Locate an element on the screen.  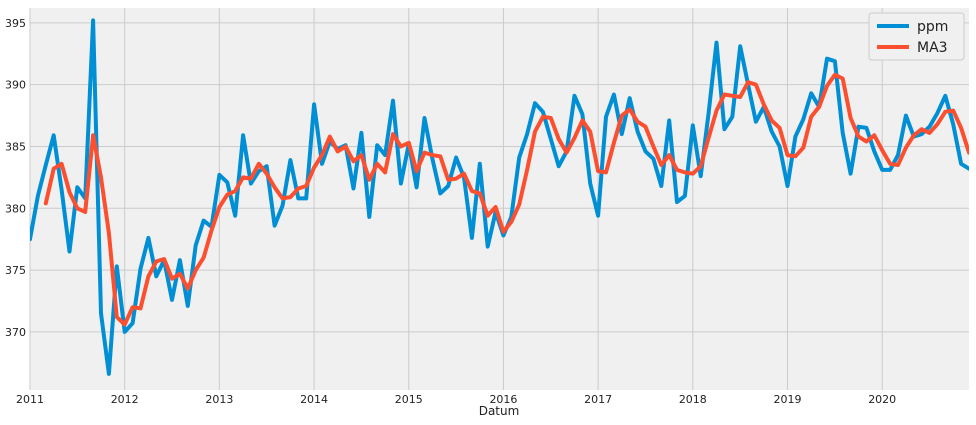
x-tick-label: 2020 is located at coordinates (882, 399).